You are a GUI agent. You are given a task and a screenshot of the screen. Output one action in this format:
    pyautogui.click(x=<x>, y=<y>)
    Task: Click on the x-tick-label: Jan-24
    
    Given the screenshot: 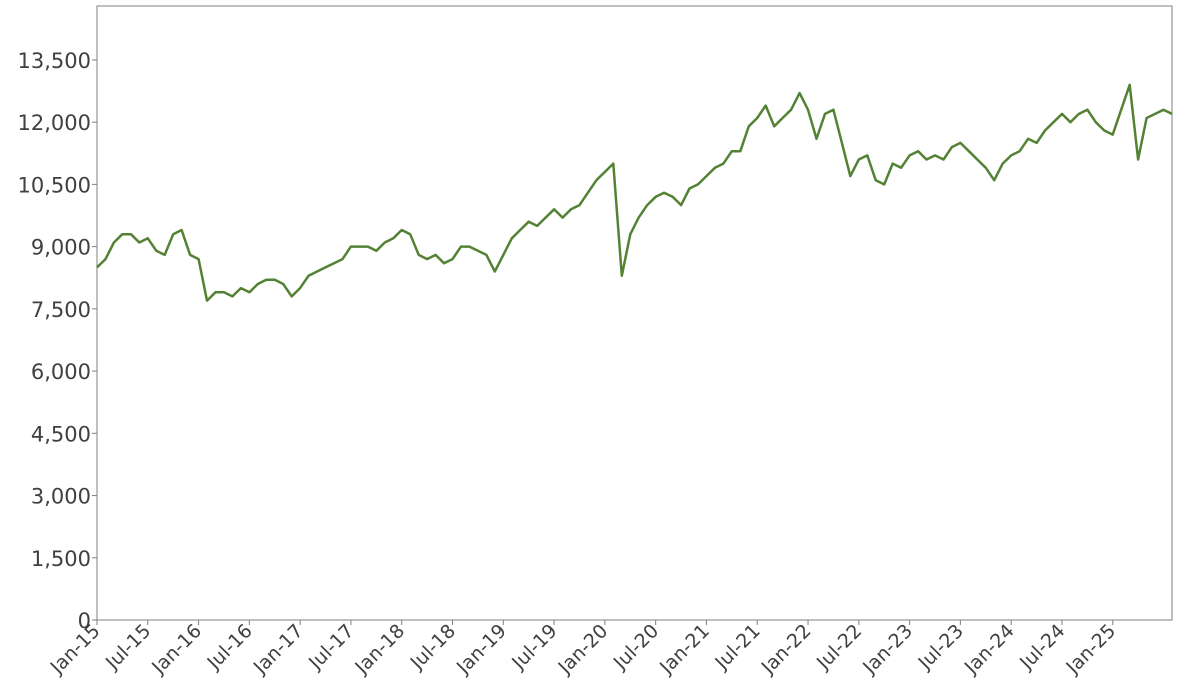 What is the action you would take?
    pyautogui.click(x=989, y=649)
    